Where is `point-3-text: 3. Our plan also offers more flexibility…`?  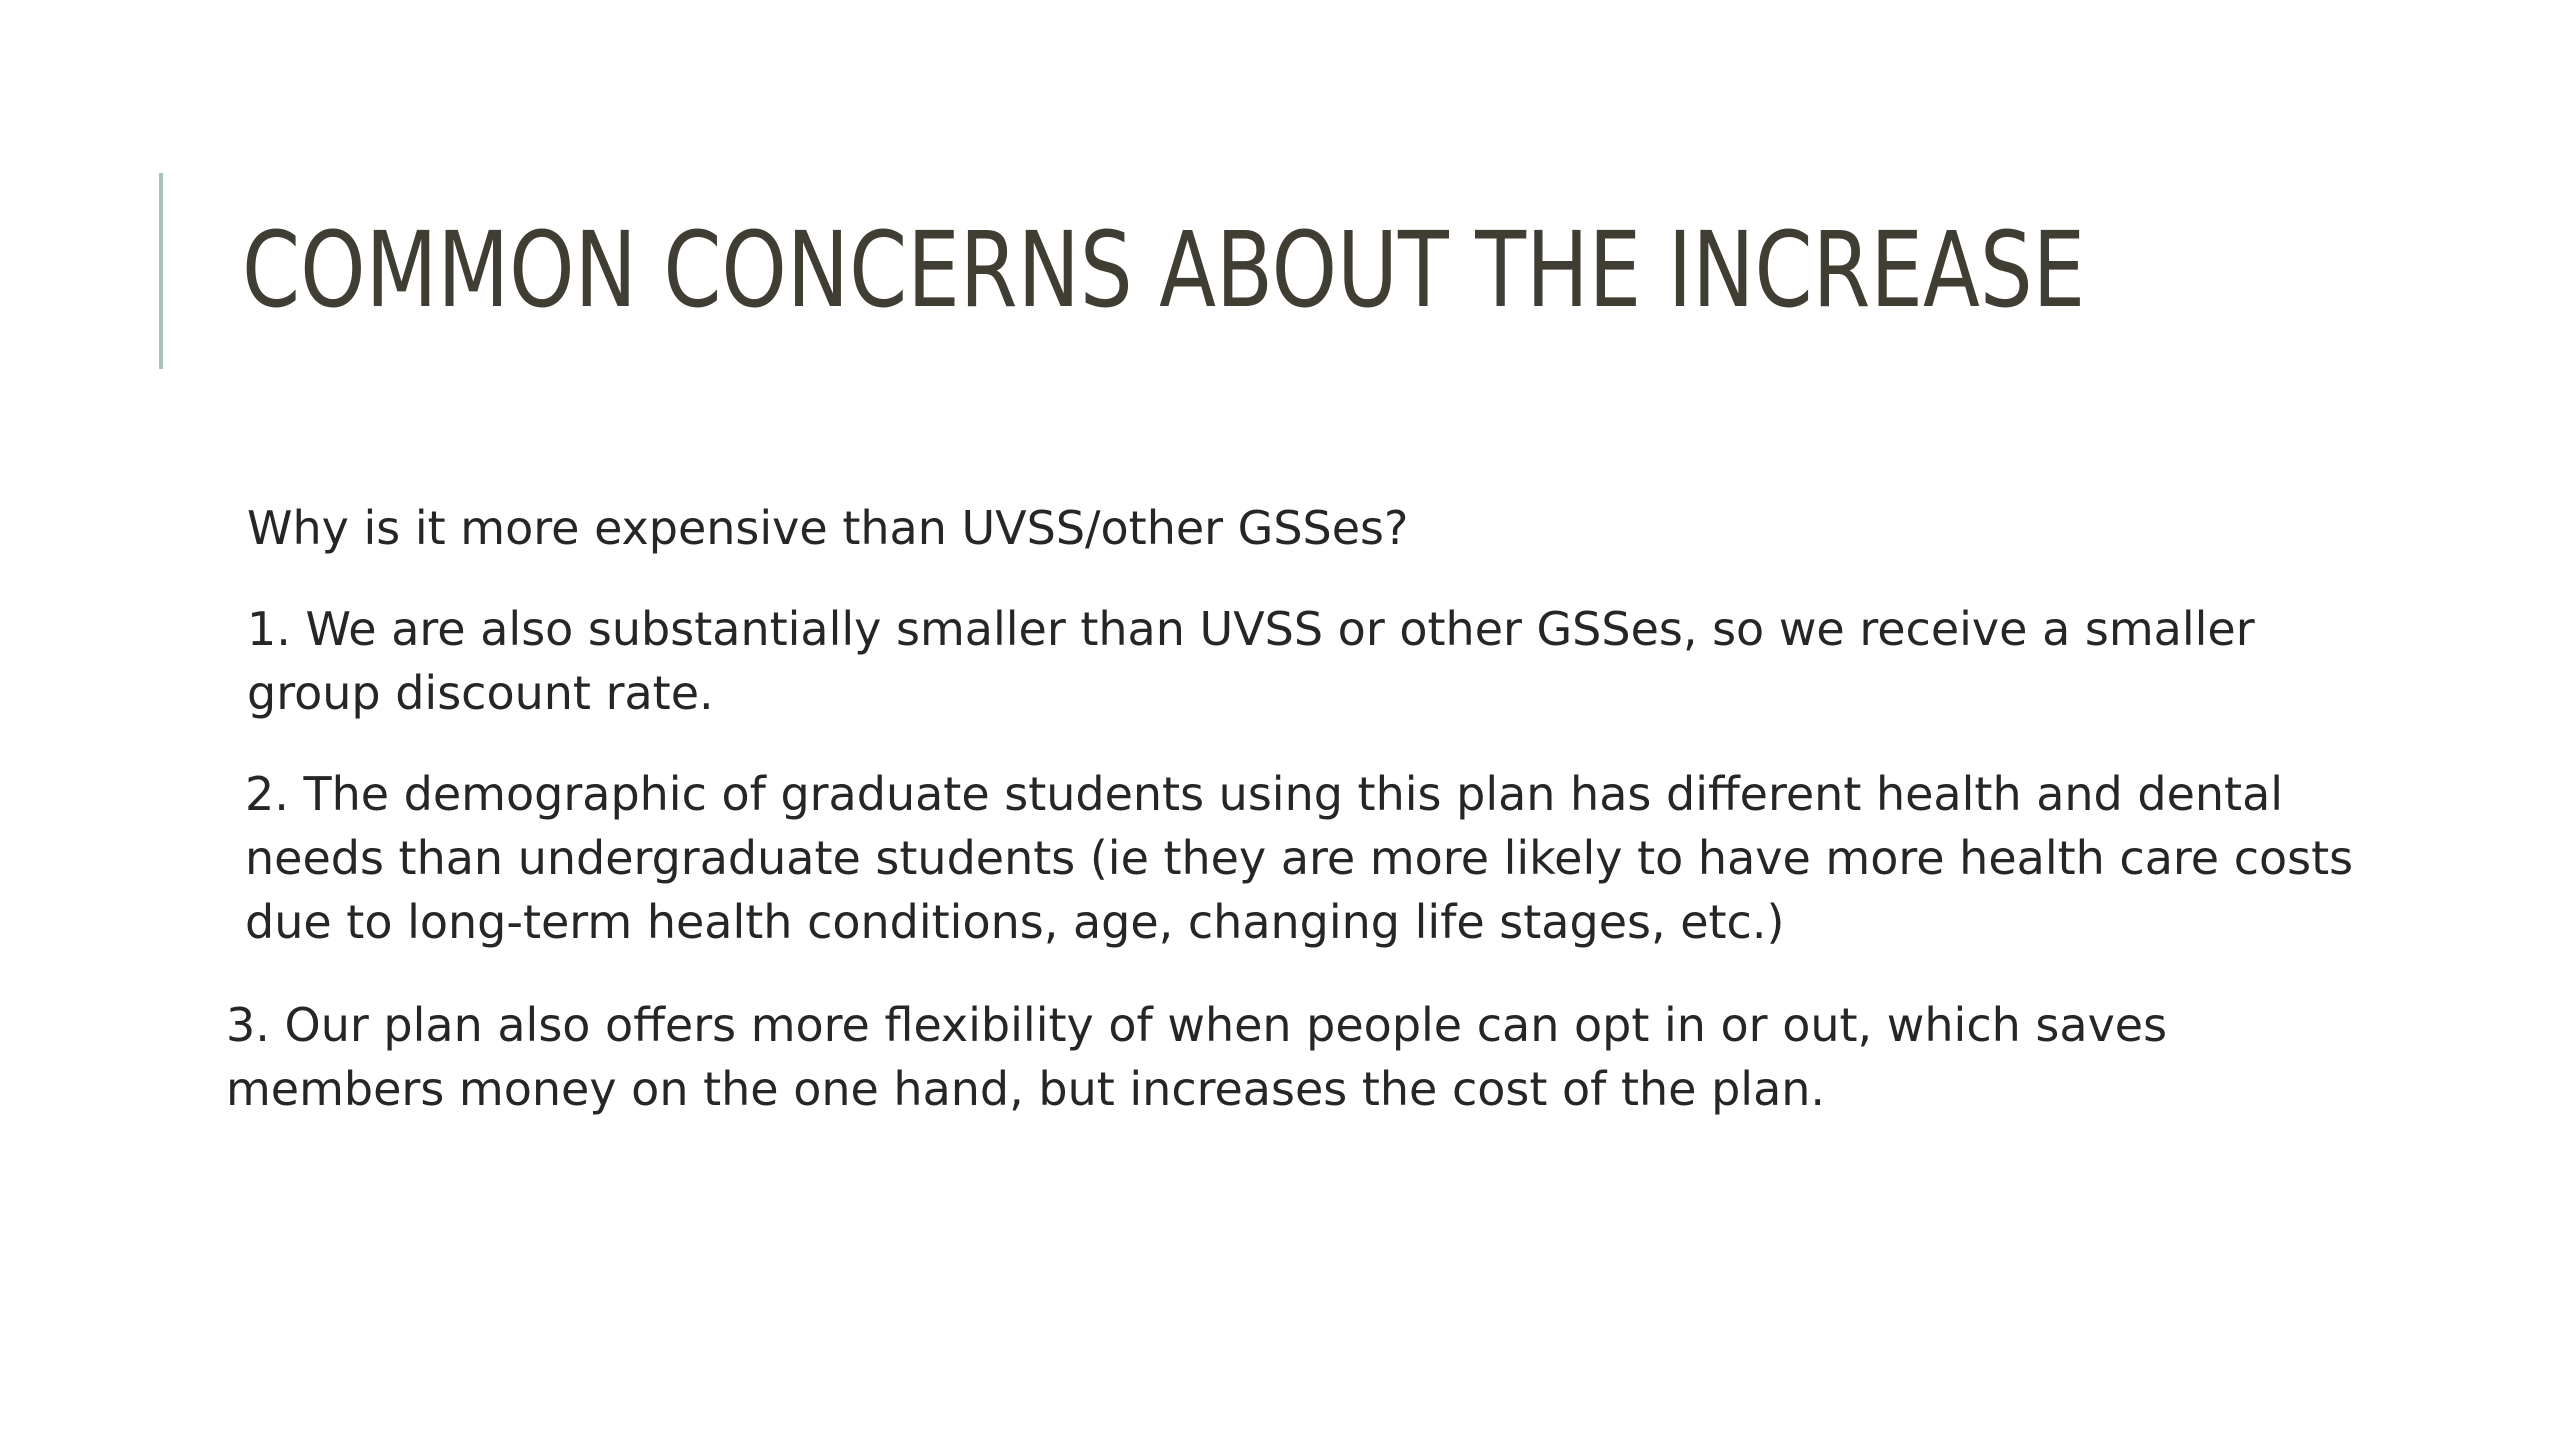 point-3-text: 3. Our plan also offers more flexibility… is located at coordinates (1197, 1057).